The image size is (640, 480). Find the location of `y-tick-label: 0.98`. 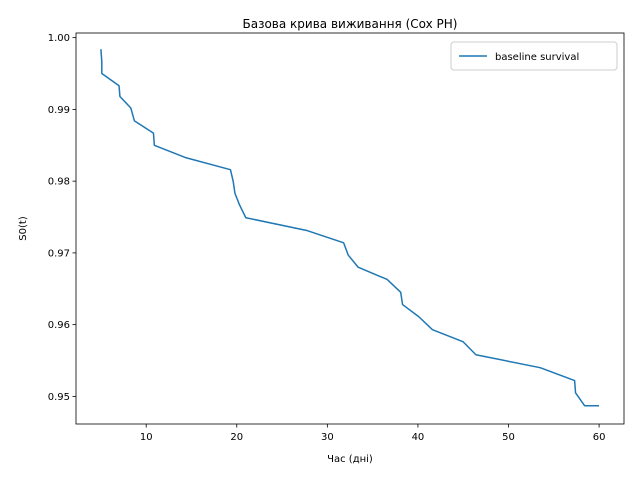

y-tick-label: 0.98 is located at coordinates (59, 182).